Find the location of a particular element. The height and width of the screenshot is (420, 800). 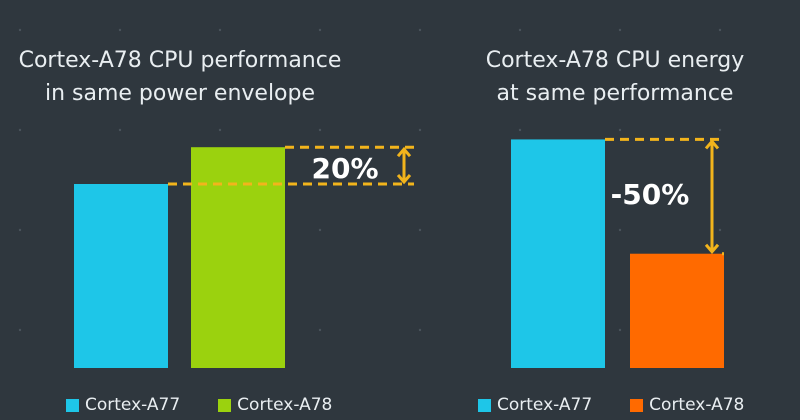

energy-chart: -50% is located at coordinates (617, 252).